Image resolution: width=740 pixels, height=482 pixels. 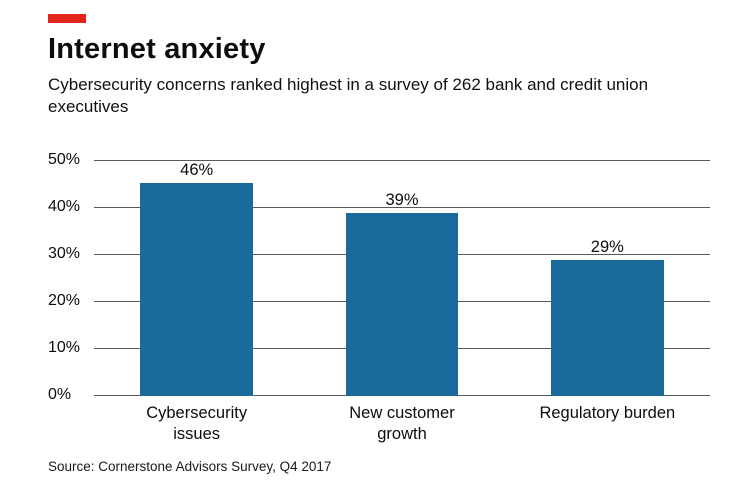 What do you see at coordinates (402, 199) in the screenshot?
I see `bar-value-label: 39%` at bounding box center [402, 199].